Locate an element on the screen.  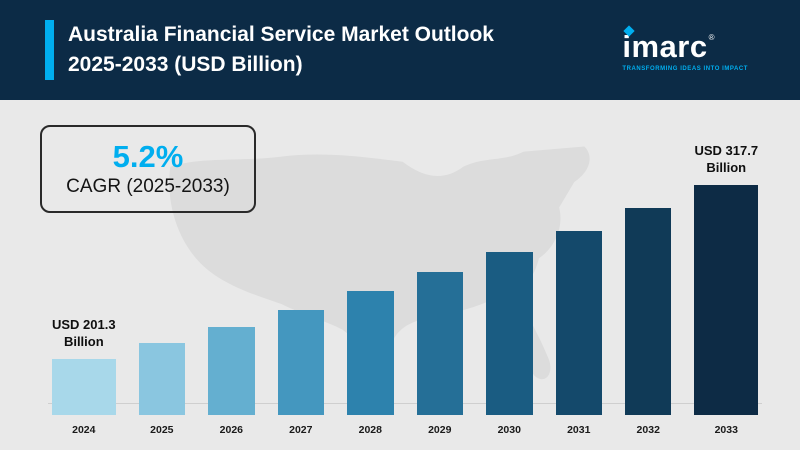
bar-column-2025: 2025 is located at coordinates (162, 389).